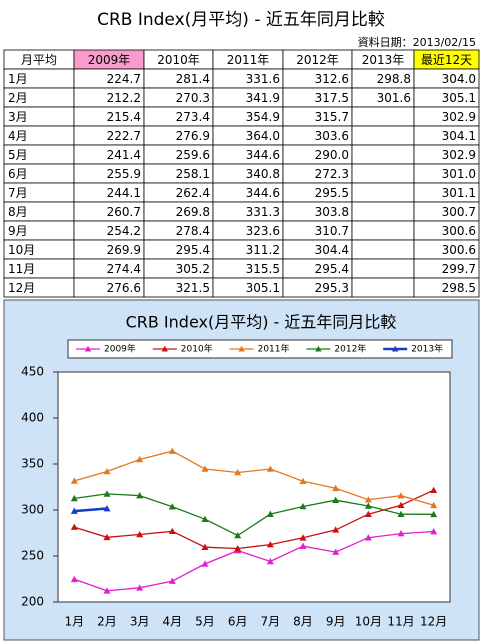  Describe the element at coordinates (21, 269) in the screenshot. I see `month-label: 11月` at that location.